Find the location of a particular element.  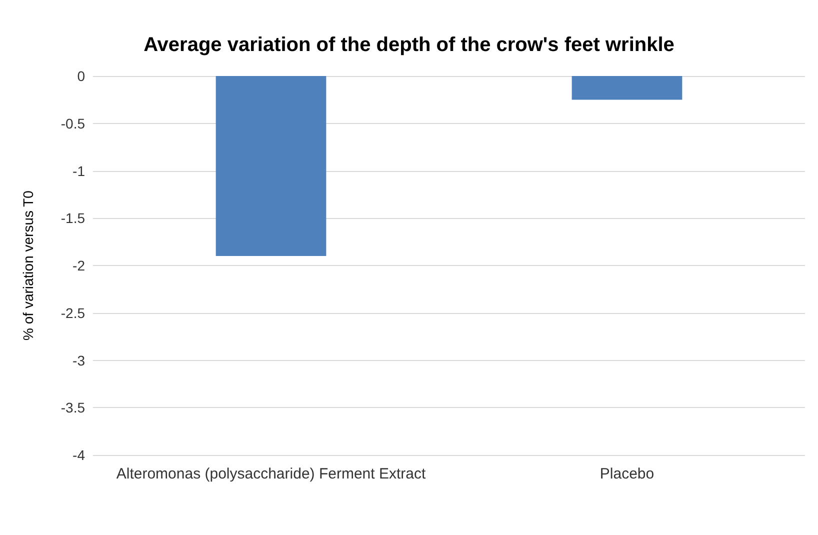

x-tick-label: Placebo is located at coordinates (627, 474).